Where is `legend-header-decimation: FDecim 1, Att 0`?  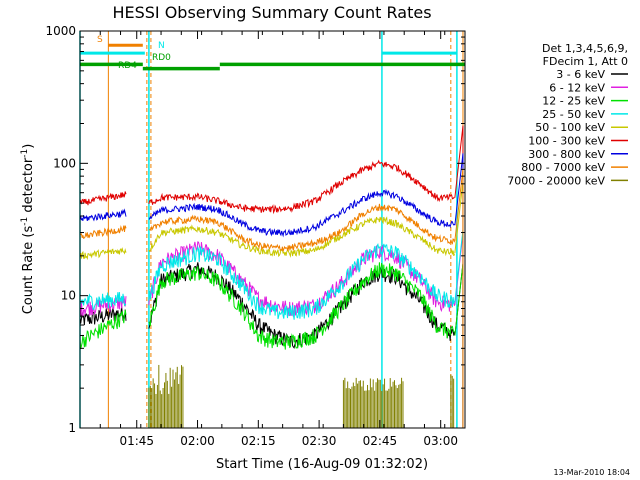 legend-header-decimation: FDecim 1, Att 0 is located at coordinates (585, 61).